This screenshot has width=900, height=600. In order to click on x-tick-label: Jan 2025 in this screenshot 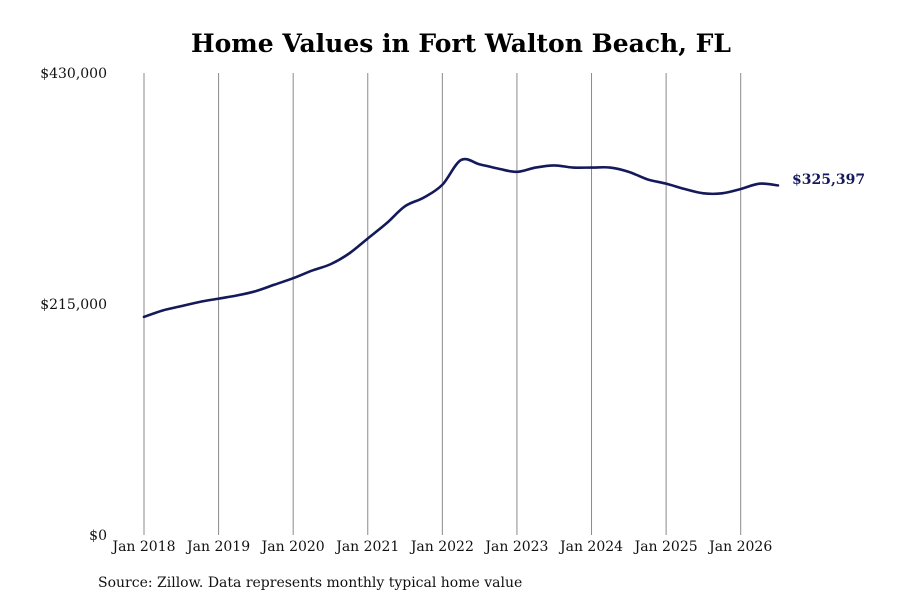, I will do `click(665, 547)`.